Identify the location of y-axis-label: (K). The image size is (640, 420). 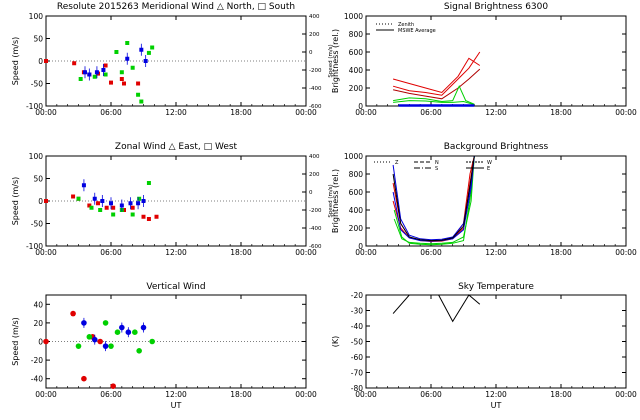
(335, 342).